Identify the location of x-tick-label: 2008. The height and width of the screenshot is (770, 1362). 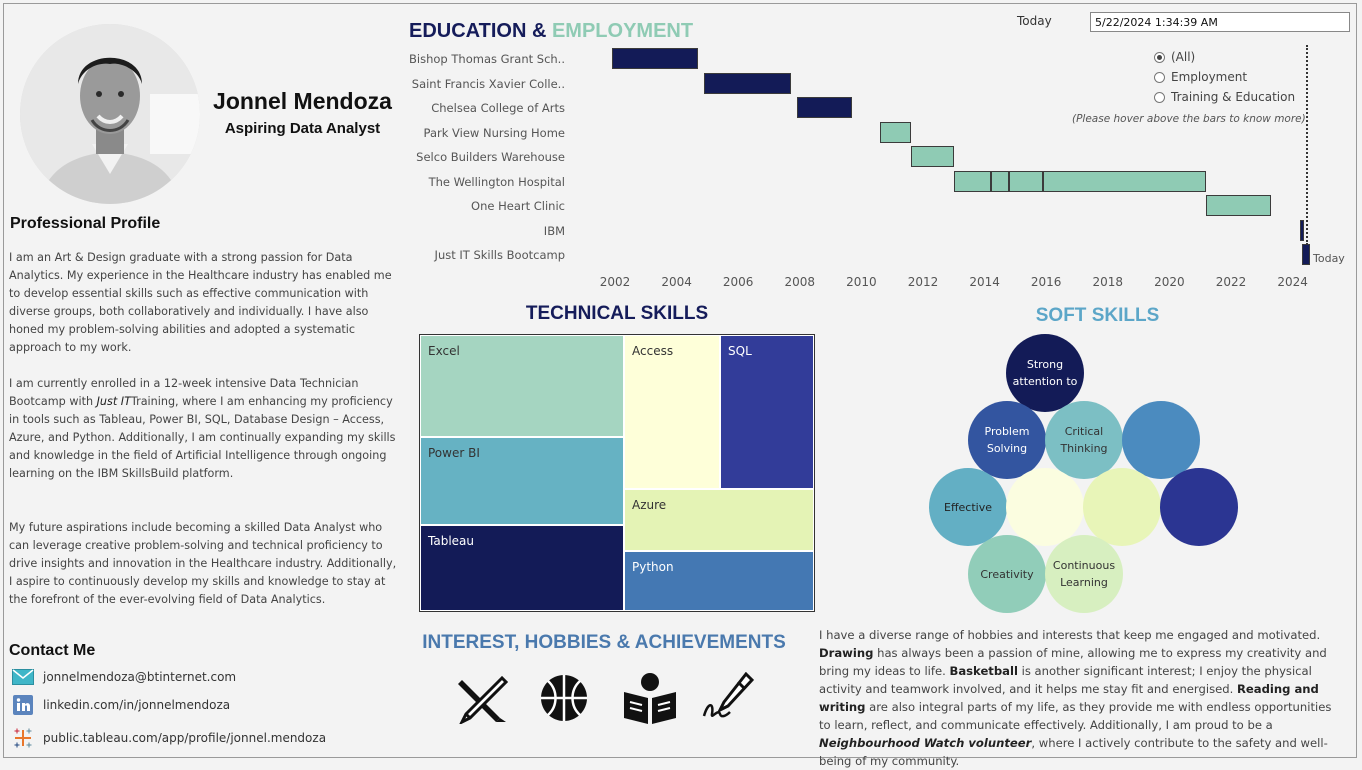
(800, 282).